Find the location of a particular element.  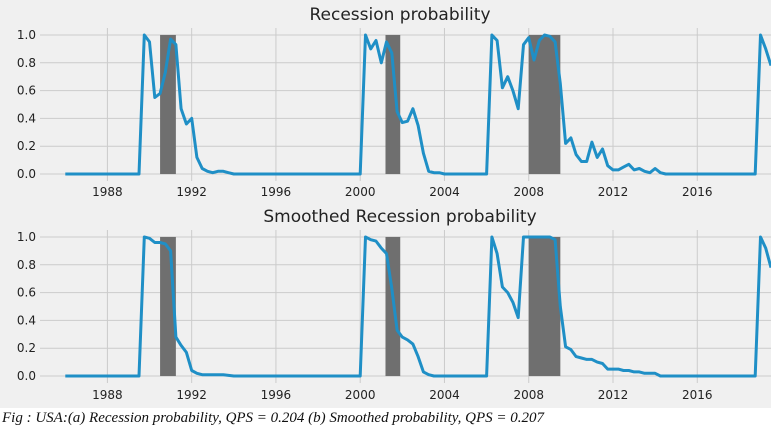

chart-title: Smoothed Recession probability is located at coordinates (399, 217).